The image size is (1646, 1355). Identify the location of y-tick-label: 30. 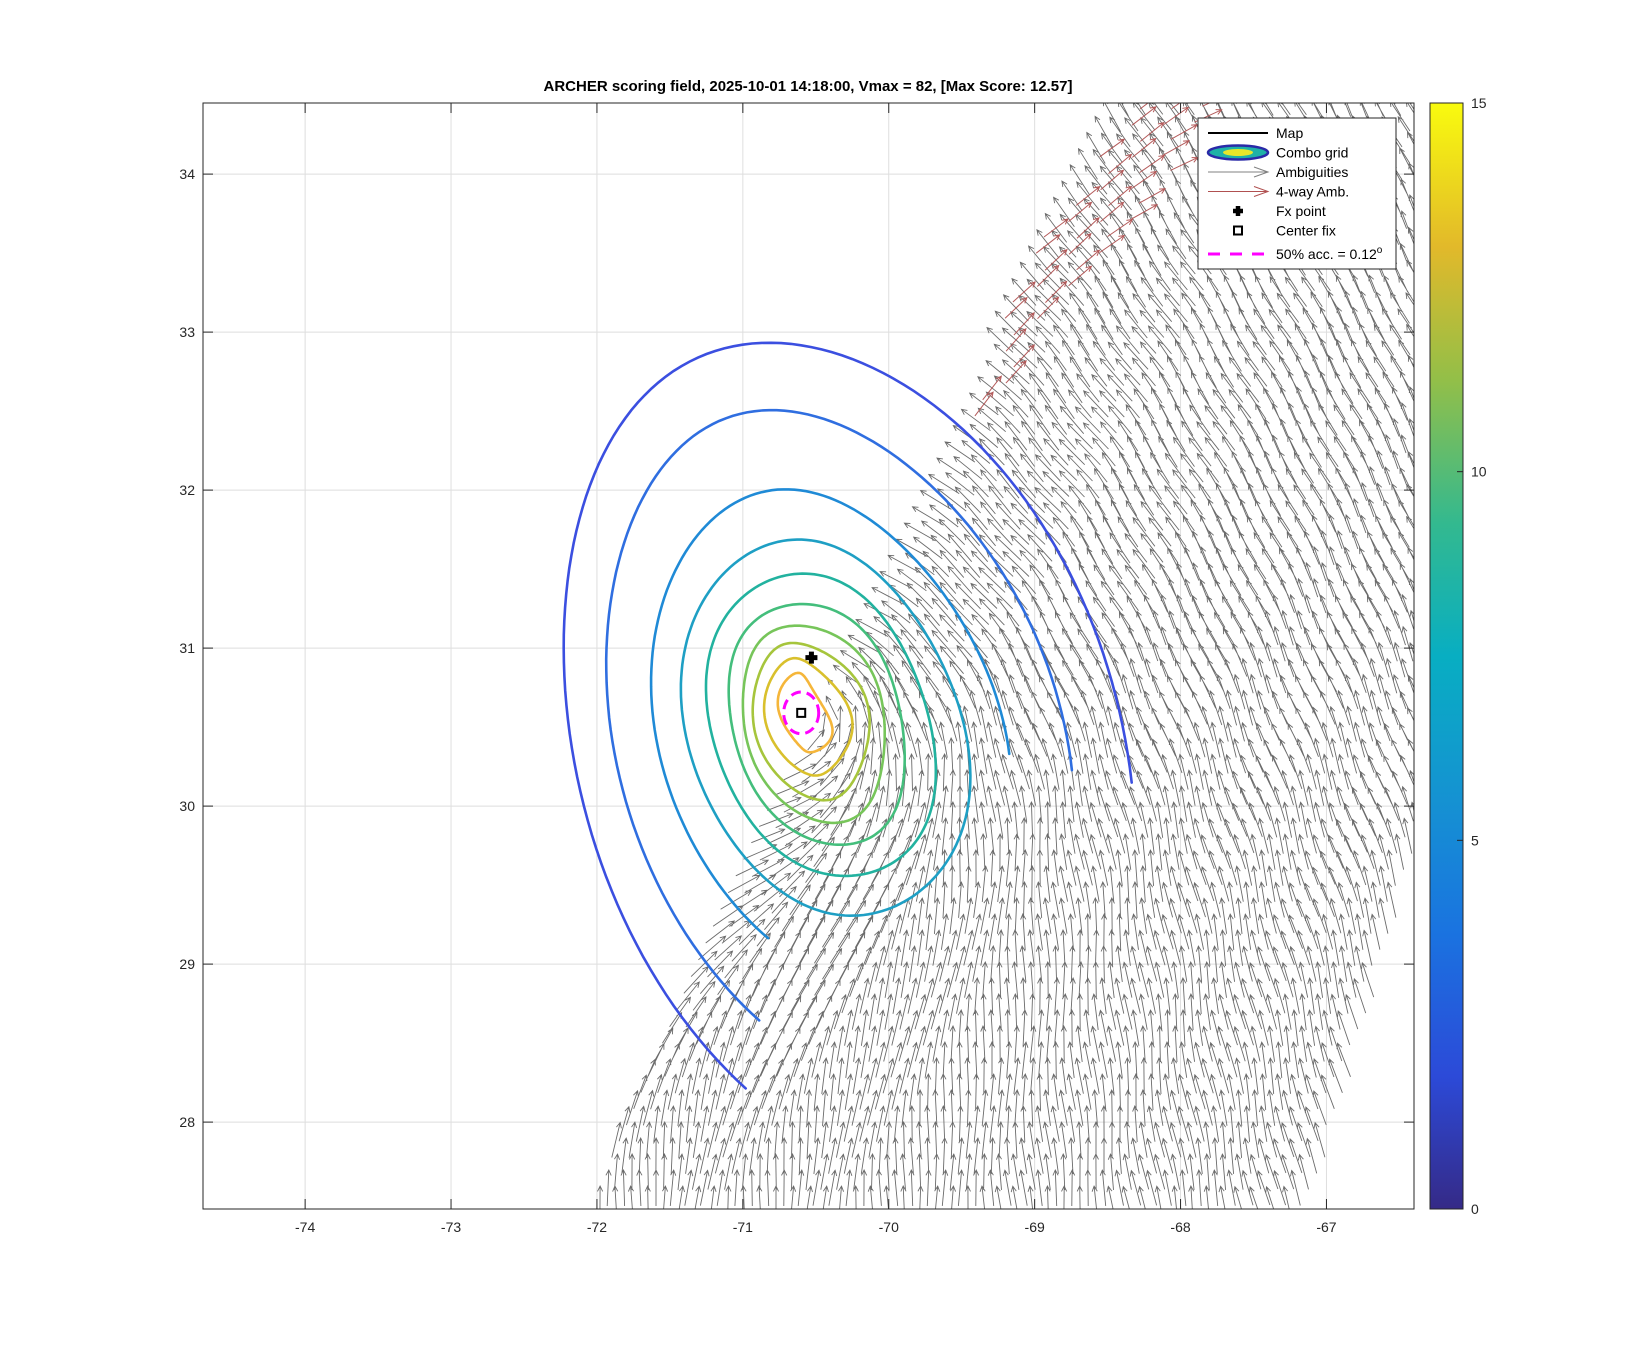
(187, 806).